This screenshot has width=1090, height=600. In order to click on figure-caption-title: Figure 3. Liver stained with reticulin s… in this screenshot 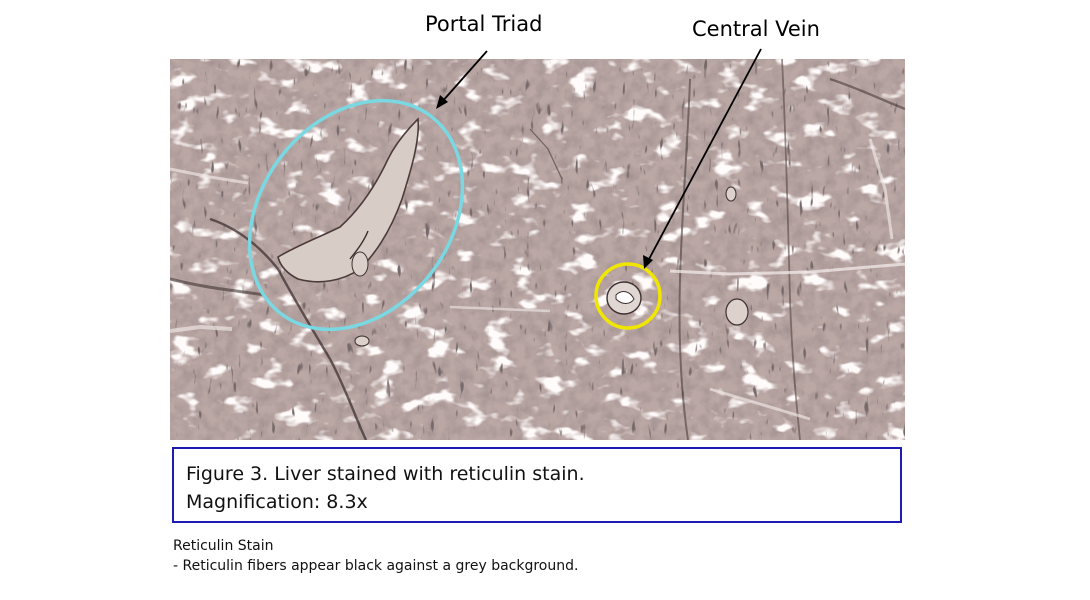, I will do `click(385, 474)`.